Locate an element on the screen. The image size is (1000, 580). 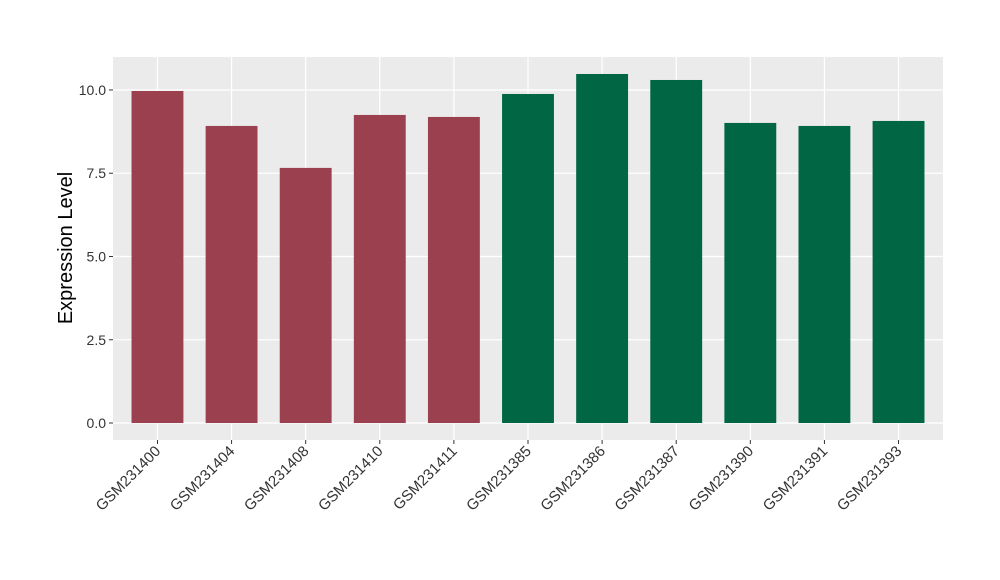
x-tick-label: GSM231391 is located at coordinates (796, 479).